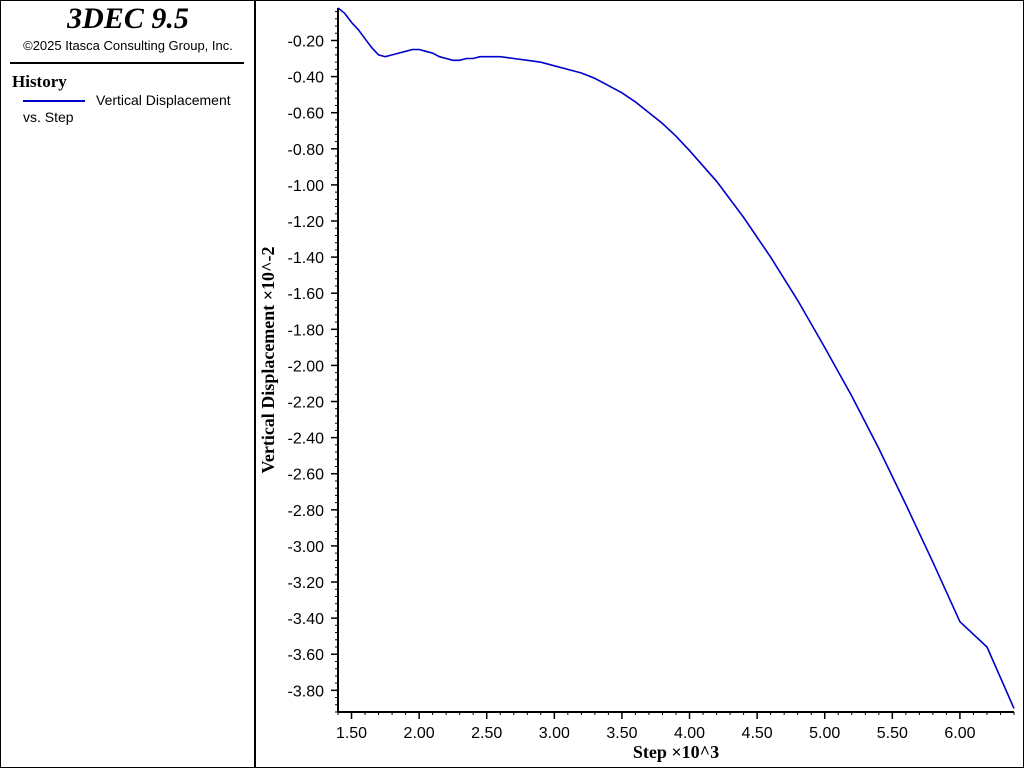  I want to click on y-tick-label: -3.00, so click(306, 547).